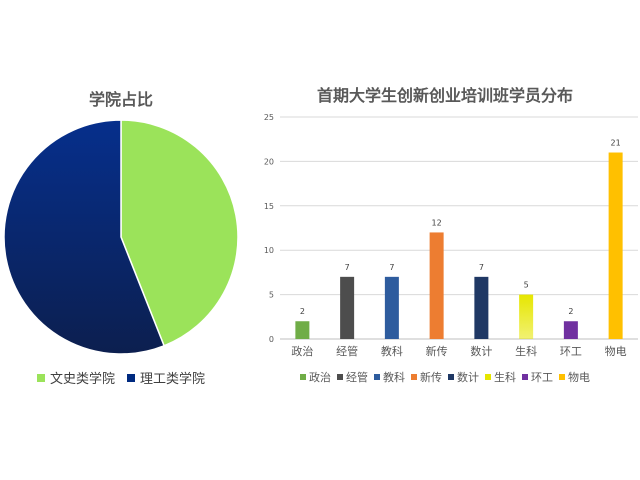  I want to click on y-tick-label: 10, so click(269, 250).